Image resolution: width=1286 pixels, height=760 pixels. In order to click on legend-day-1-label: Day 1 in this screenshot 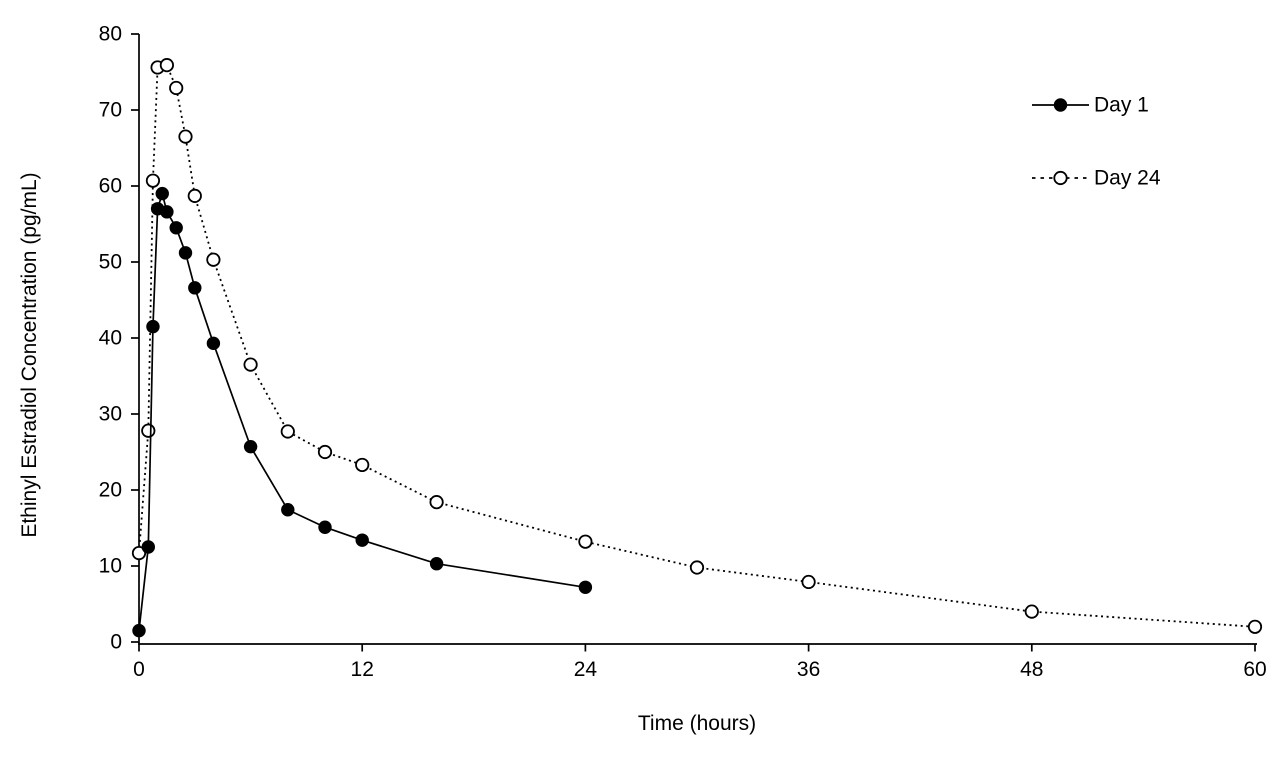, I will do `click(1121, 105)`.